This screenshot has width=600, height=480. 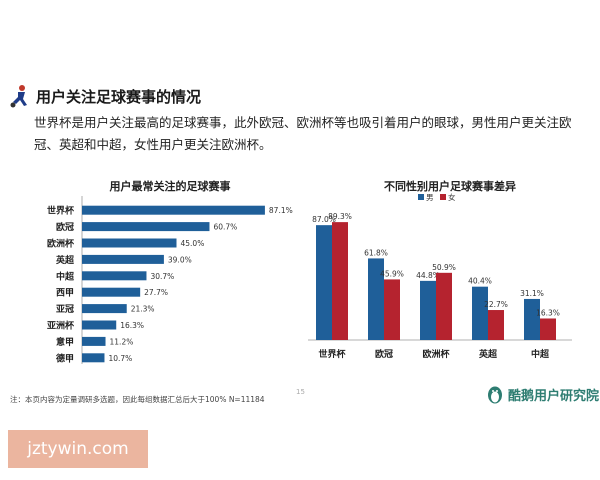 What do you see at coordinates (540, 354) in the screenshot?
I see `right-category-label: 中超` at bounding box center [540, 354].